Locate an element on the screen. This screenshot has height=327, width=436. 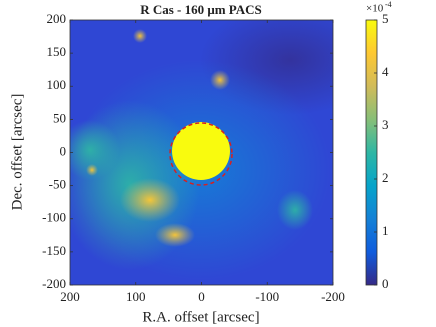
y-tick-label: 100 is located at coordinates (57, 84).